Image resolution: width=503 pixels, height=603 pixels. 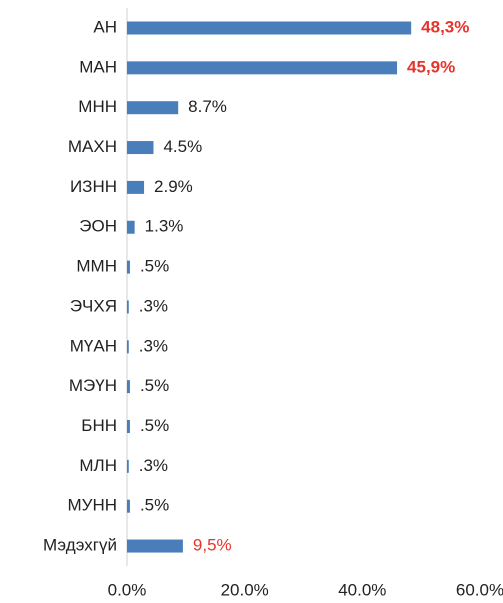 I want to click on x-tick-label: 40.0%, so click(x=362, y=589).